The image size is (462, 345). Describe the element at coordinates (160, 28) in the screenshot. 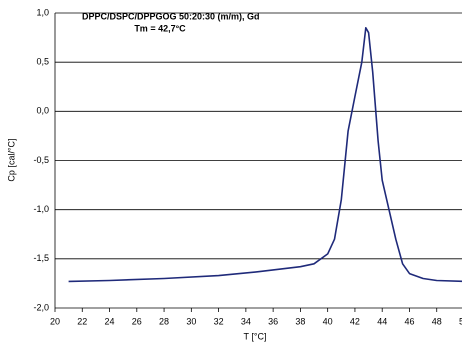

I see `annotation: Tm = 42,7°C` at that location.